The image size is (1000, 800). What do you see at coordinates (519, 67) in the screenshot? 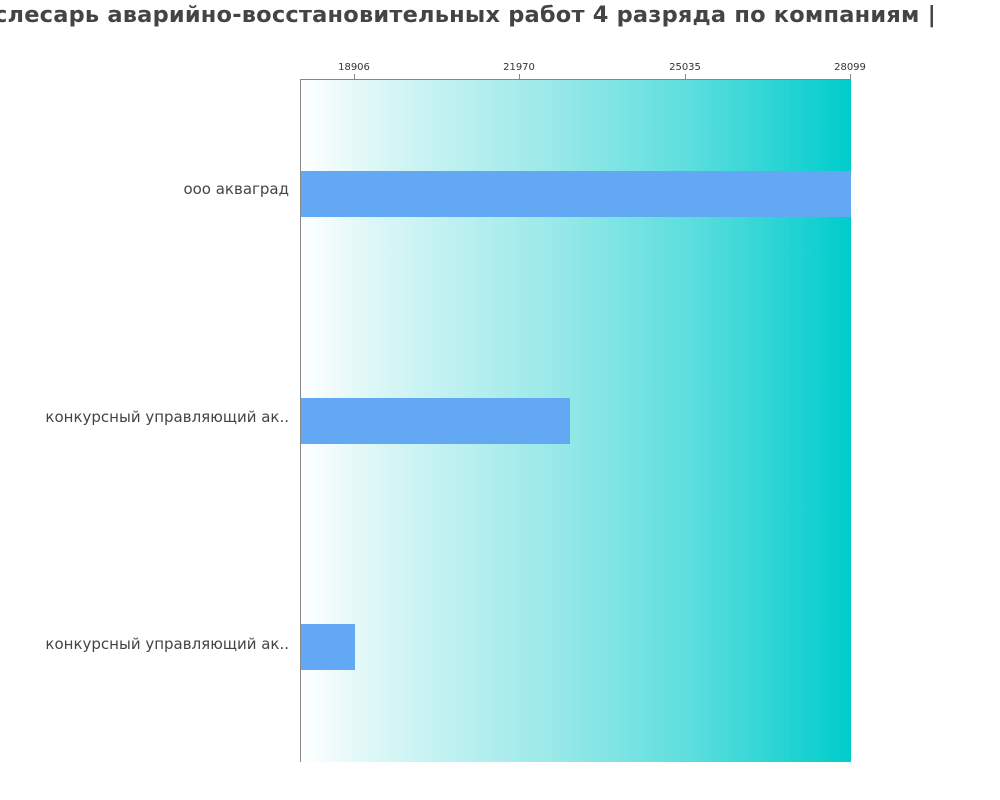
I see `x-tick-label: 21970` at bounding box center [519, 67].